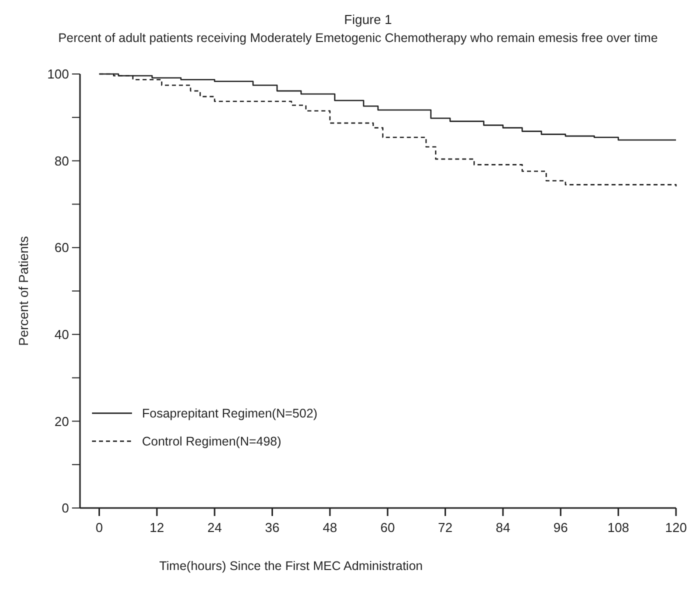 The height and width of the screenshot is (597, 696). What do you see at coordinates (618, 527) in the screenshot?
I see `x-tick-label: 108` at bounding box center [618, 527].